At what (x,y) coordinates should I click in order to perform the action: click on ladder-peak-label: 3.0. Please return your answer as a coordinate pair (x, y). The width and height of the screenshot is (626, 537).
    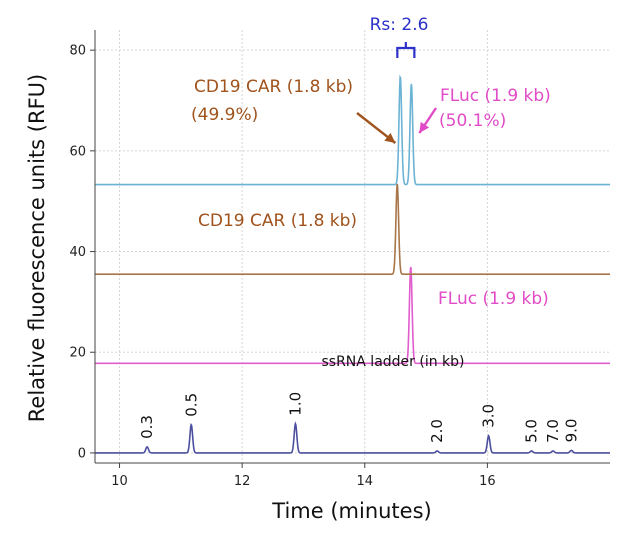
    Looking at the image, I should click on (489, 416).